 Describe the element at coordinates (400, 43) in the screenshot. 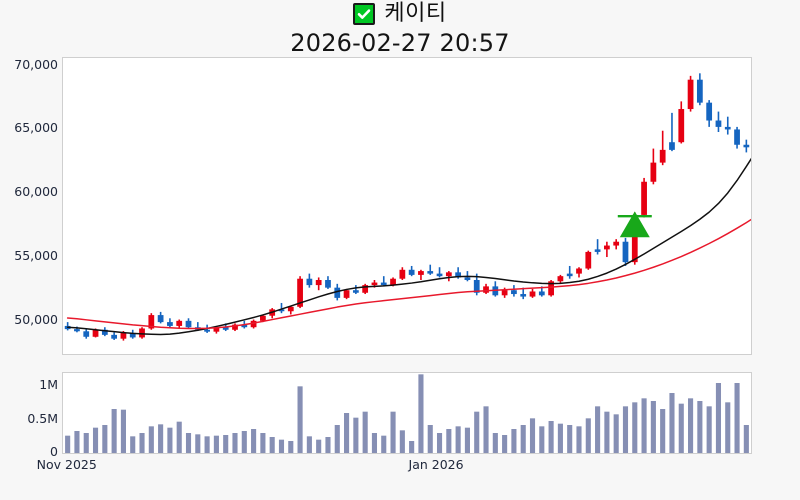

I see `timestamp-label: 2026-02-27 20:57` at that location.